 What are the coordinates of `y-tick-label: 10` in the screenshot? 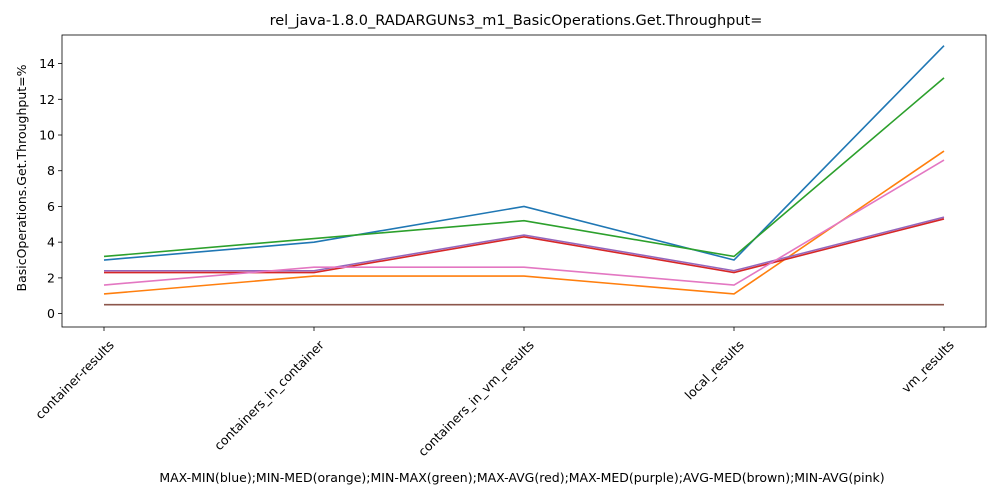 It's located at (47, 135).